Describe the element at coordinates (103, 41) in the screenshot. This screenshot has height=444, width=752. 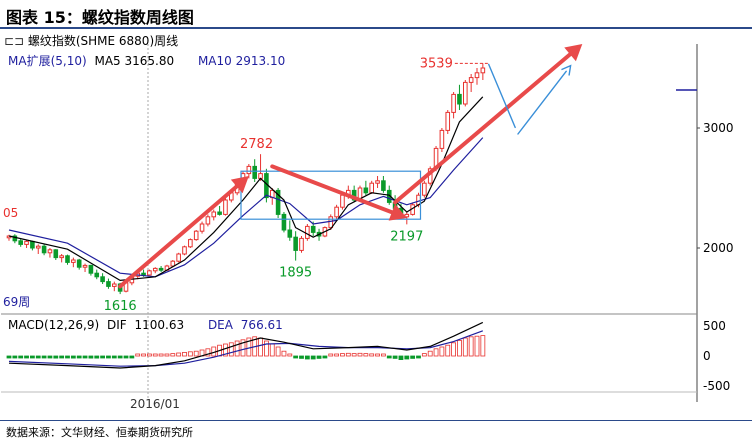
I see `chart-header-label: 螺纹指数(SHME 6880)周线` at that location.